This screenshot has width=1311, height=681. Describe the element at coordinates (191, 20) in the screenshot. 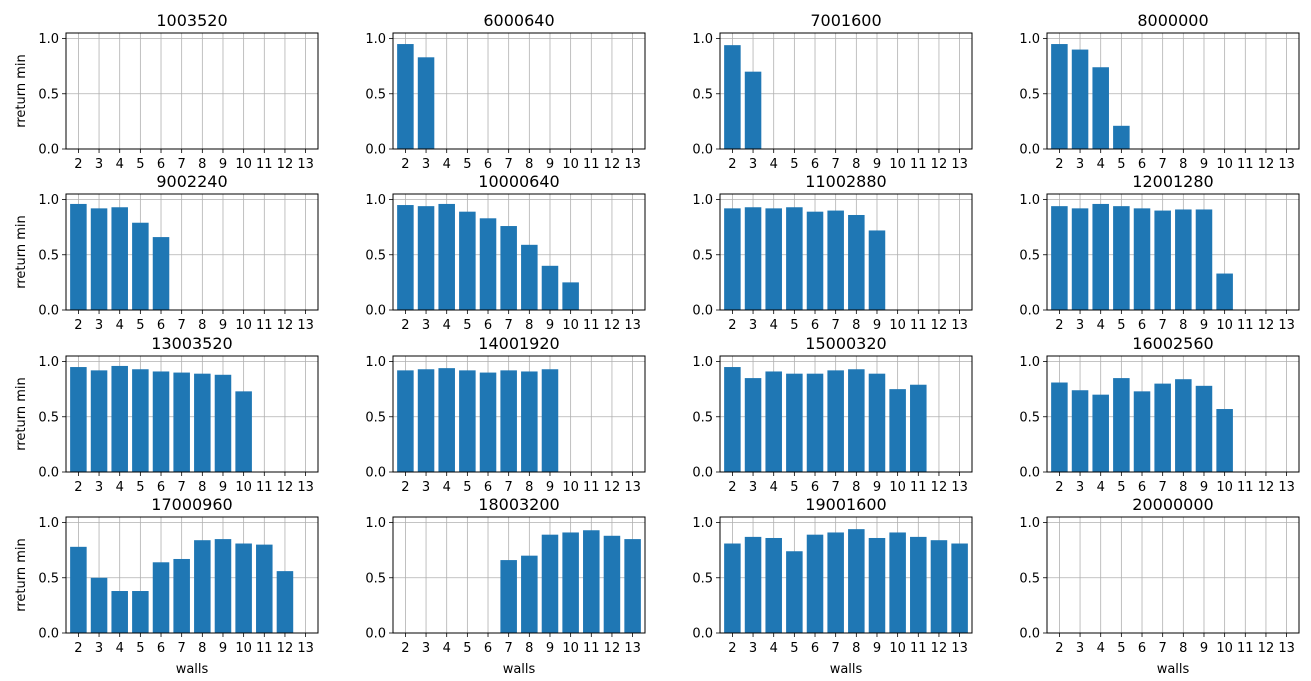

I see `subplot-title: 1003520` at that location.